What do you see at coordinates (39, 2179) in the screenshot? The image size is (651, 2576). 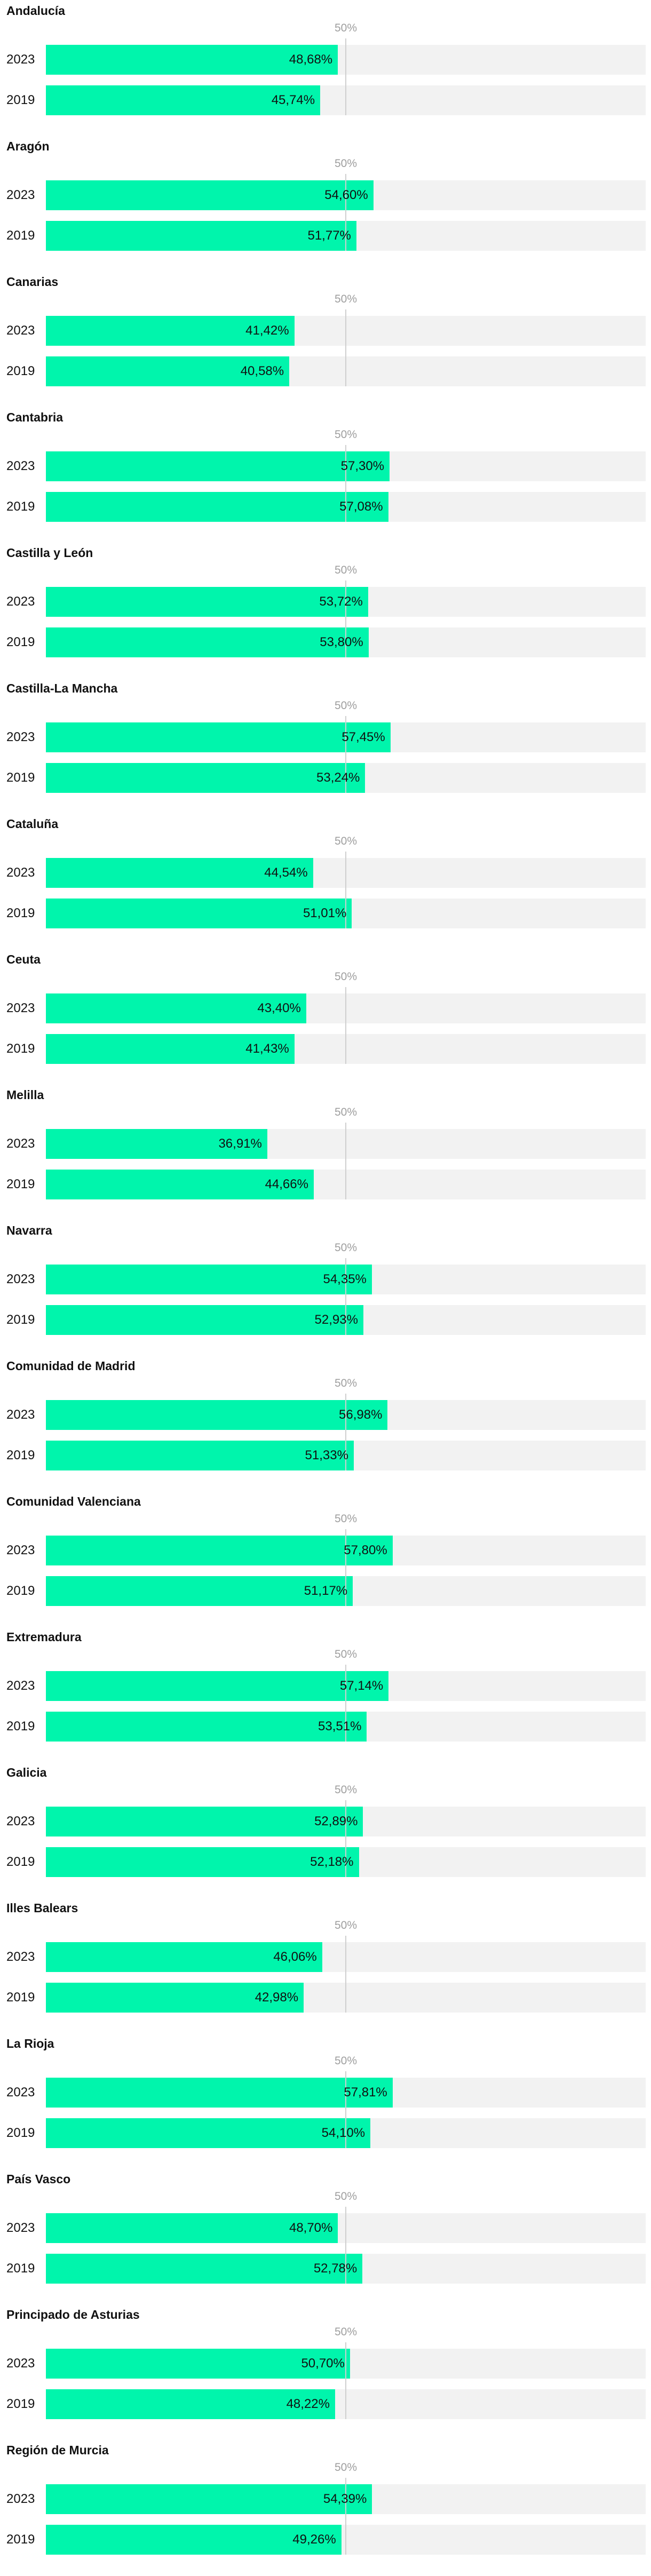 I see `region-title: País Vasco` at bounding box center [39, 2179].